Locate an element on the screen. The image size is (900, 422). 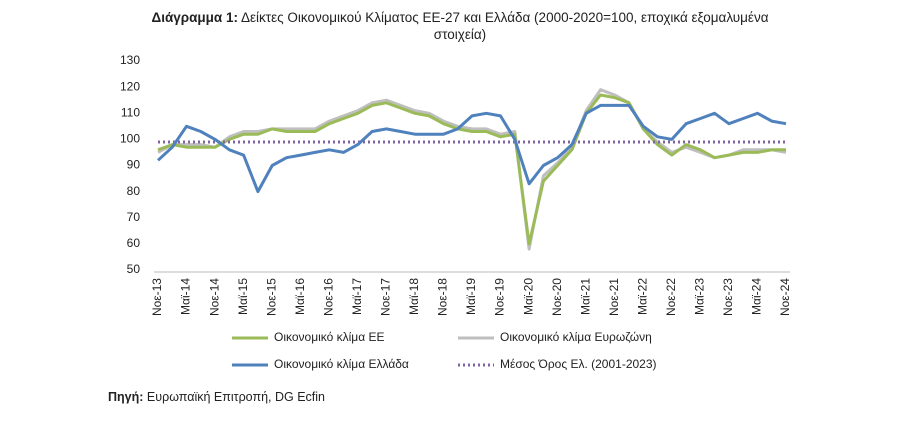
legend-label: Μέσος Όρος Ελ. (2001-2023) is located at coordinates (578, 364).